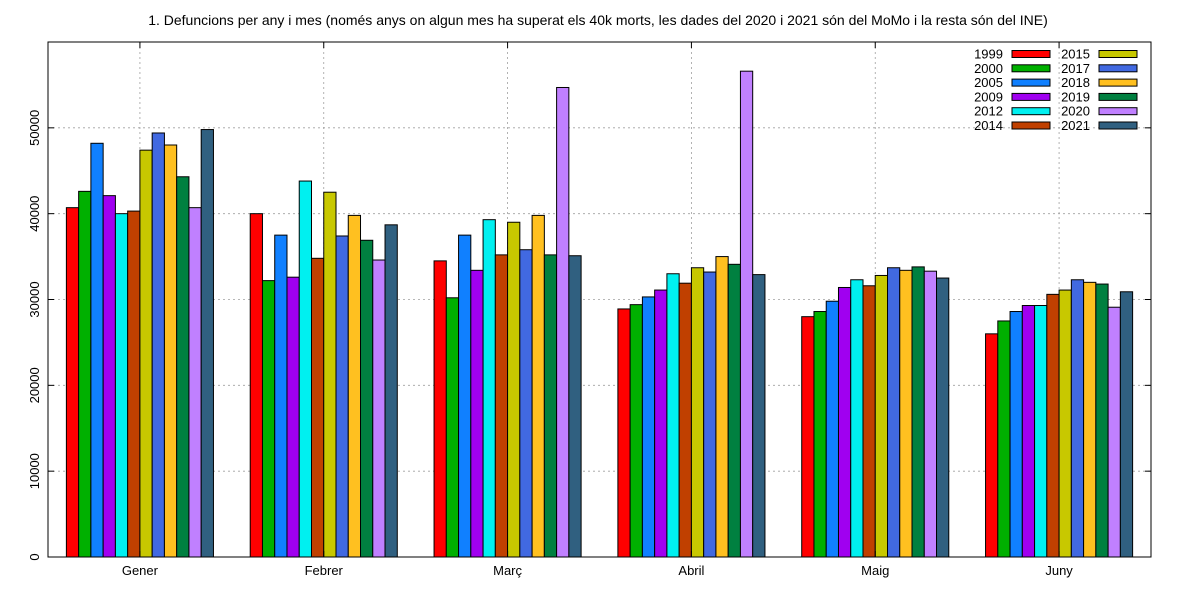  I want to click on bar-2020-gener, so click(195, 382).